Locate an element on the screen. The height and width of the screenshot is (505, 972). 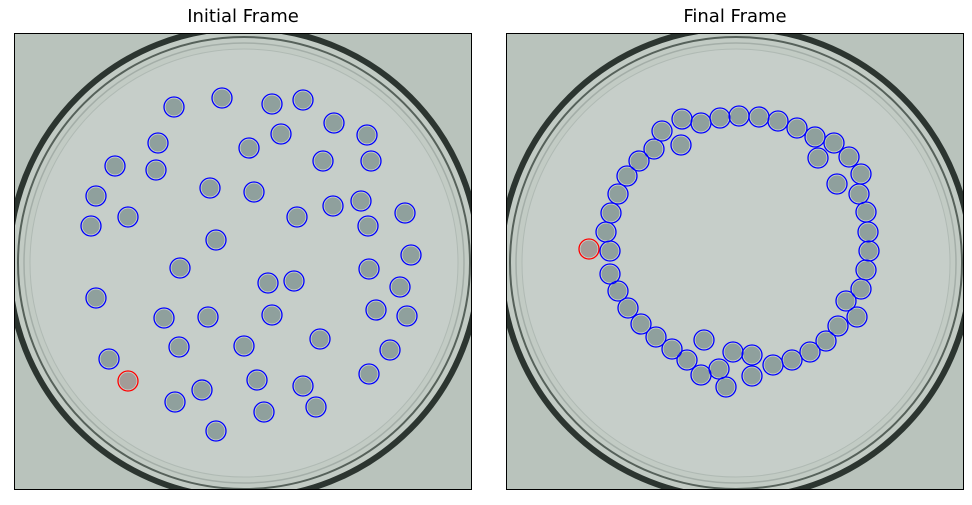
panel-title-initial: Initial Frame is located at coordinates (243, 16).